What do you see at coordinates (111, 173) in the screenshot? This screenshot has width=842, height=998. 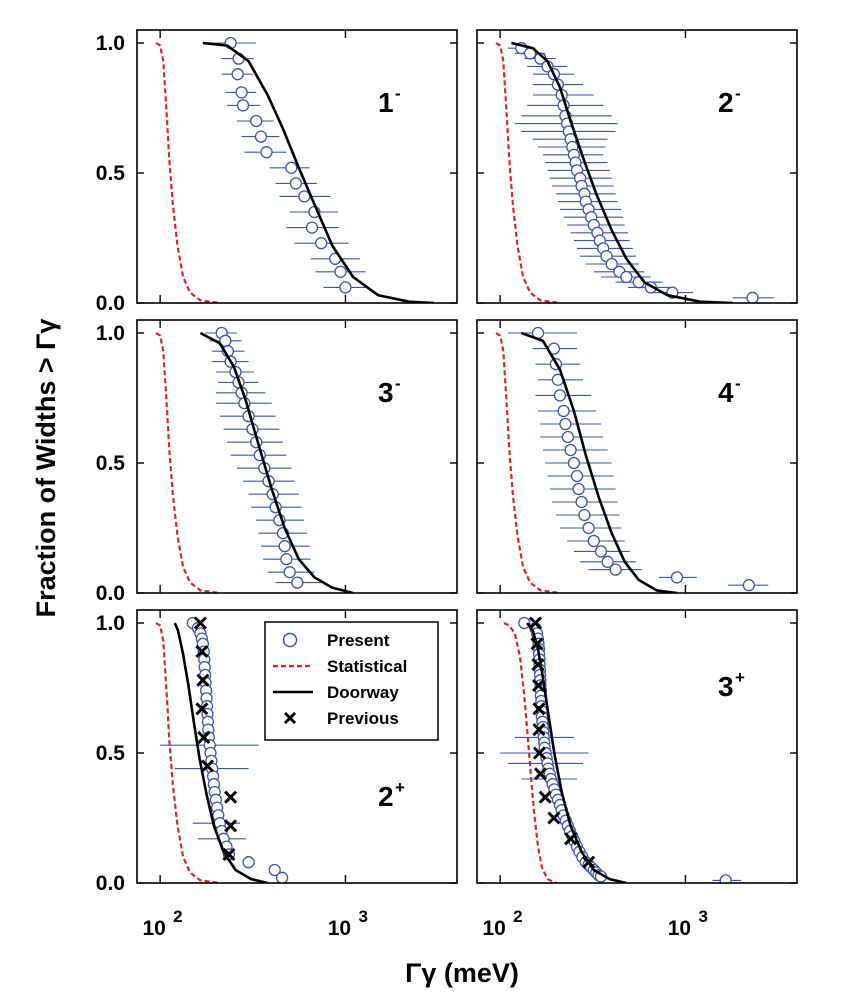 I see `y-tick-label: 0.5` at bounding box center [111, 173].